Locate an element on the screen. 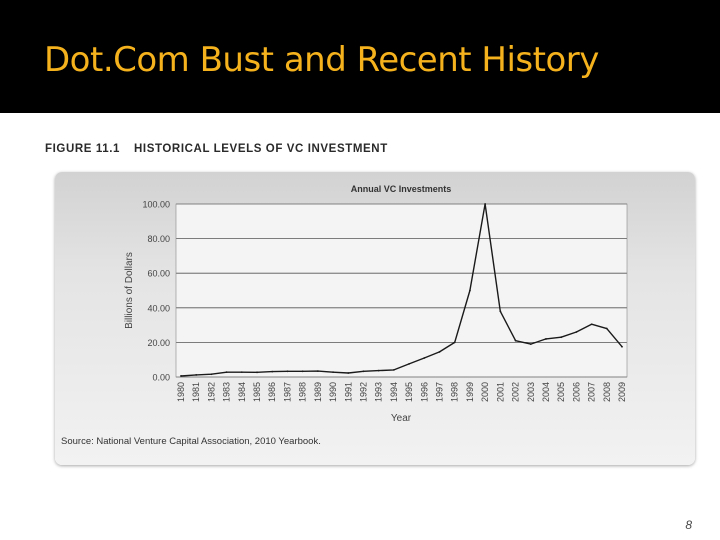  x-tick-label: 2009 is located at coordinates (622, 392).